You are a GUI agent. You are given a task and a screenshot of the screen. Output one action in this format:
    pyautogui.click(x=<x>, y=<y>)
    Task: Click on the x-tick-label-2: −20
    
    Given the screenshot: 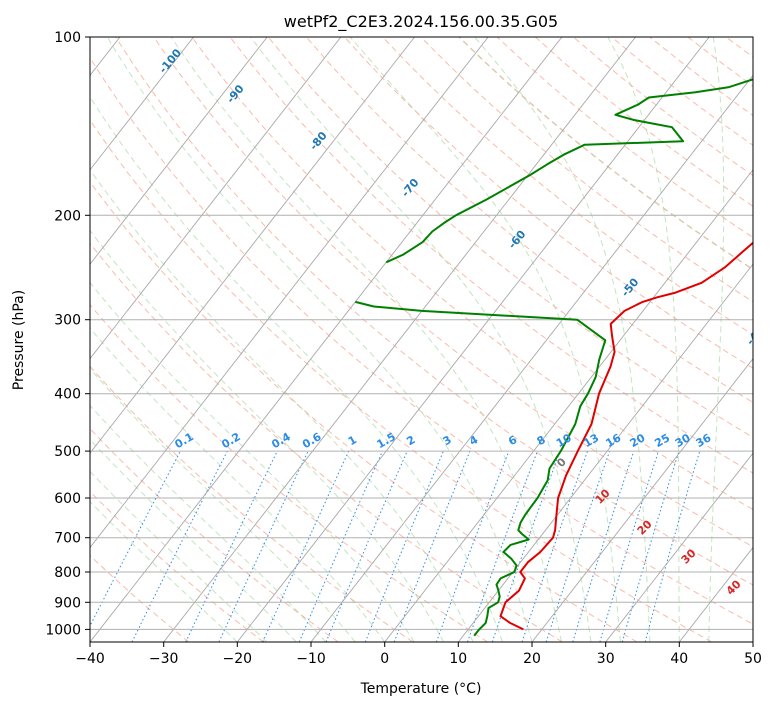 What is the action you would take?
    pyautogui.click(x=238, y=659)
    